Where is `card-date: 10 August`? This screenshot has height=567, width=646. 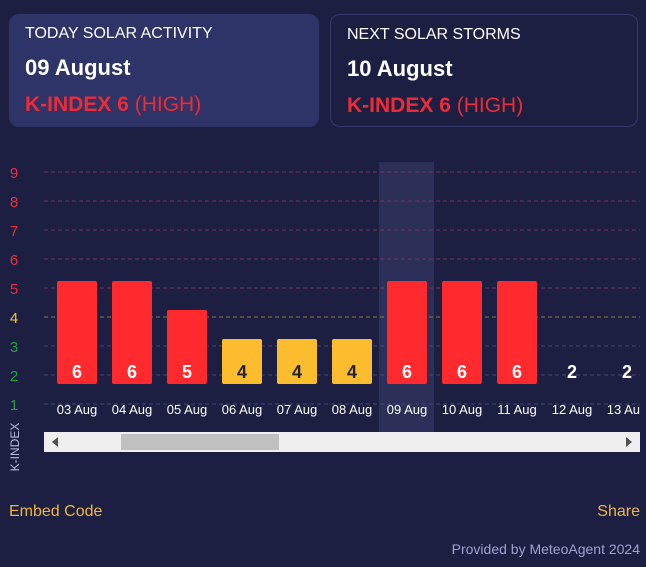 card-date: 10 August is located at coordinates (400, 68).